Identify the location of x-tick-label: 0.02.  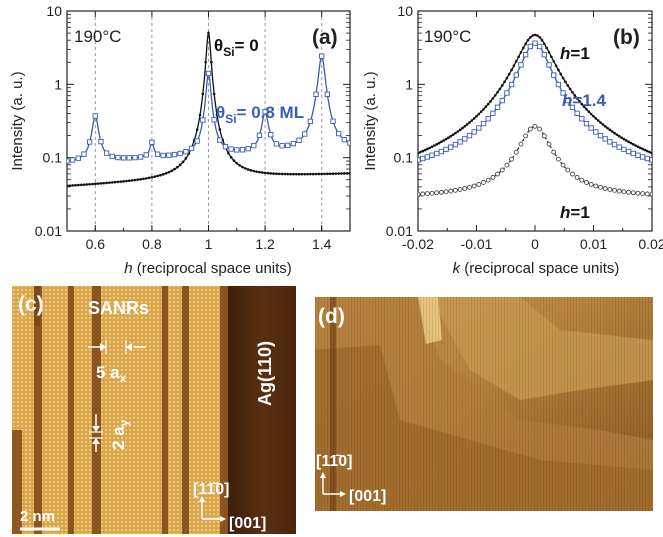
(650, 244).